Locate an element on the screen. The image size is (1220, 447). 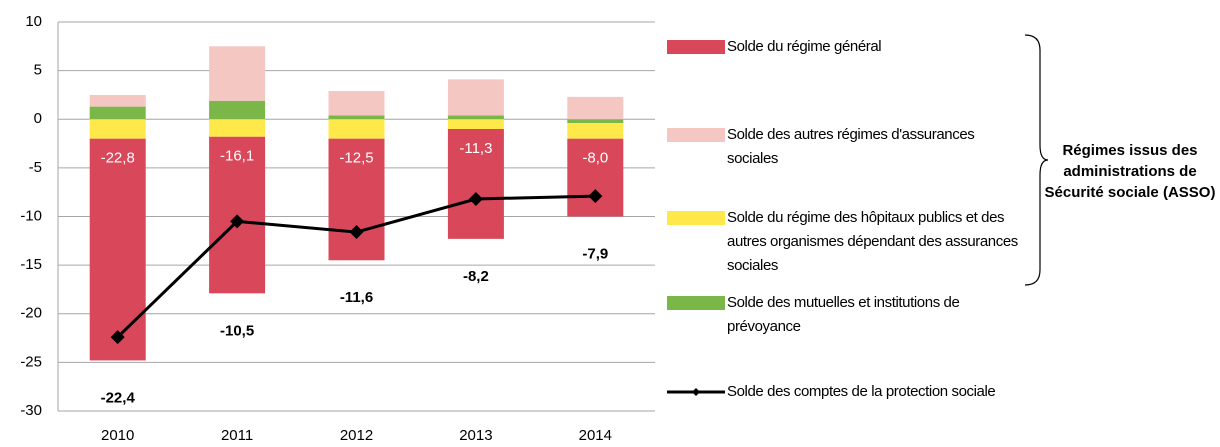
y-tick-label: -15 is located at coordinates (31, 264).